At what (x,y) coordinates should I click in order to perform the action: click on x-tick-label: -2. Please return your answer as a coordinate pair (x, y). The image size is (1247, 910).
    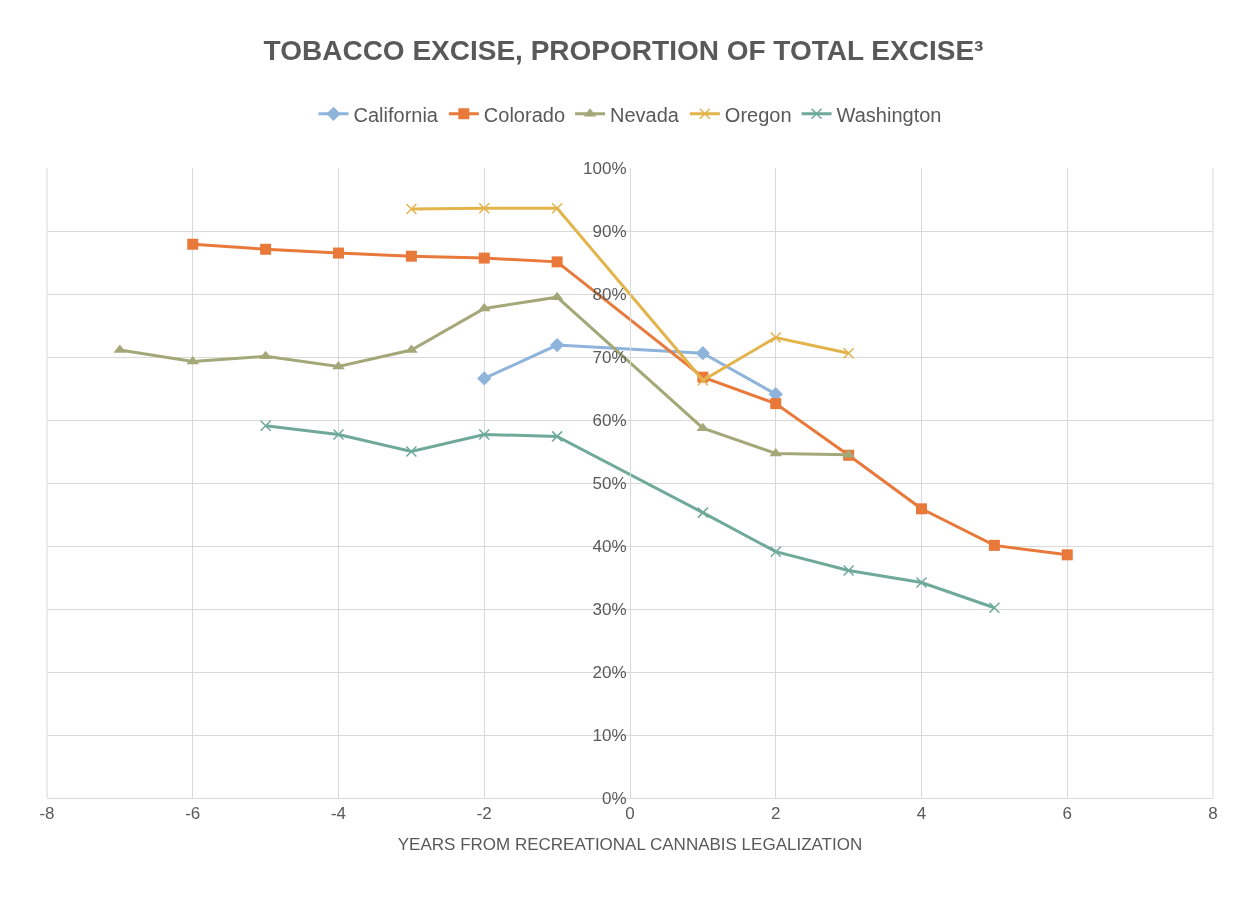
    Looking at the image, I should click on (484, 814).